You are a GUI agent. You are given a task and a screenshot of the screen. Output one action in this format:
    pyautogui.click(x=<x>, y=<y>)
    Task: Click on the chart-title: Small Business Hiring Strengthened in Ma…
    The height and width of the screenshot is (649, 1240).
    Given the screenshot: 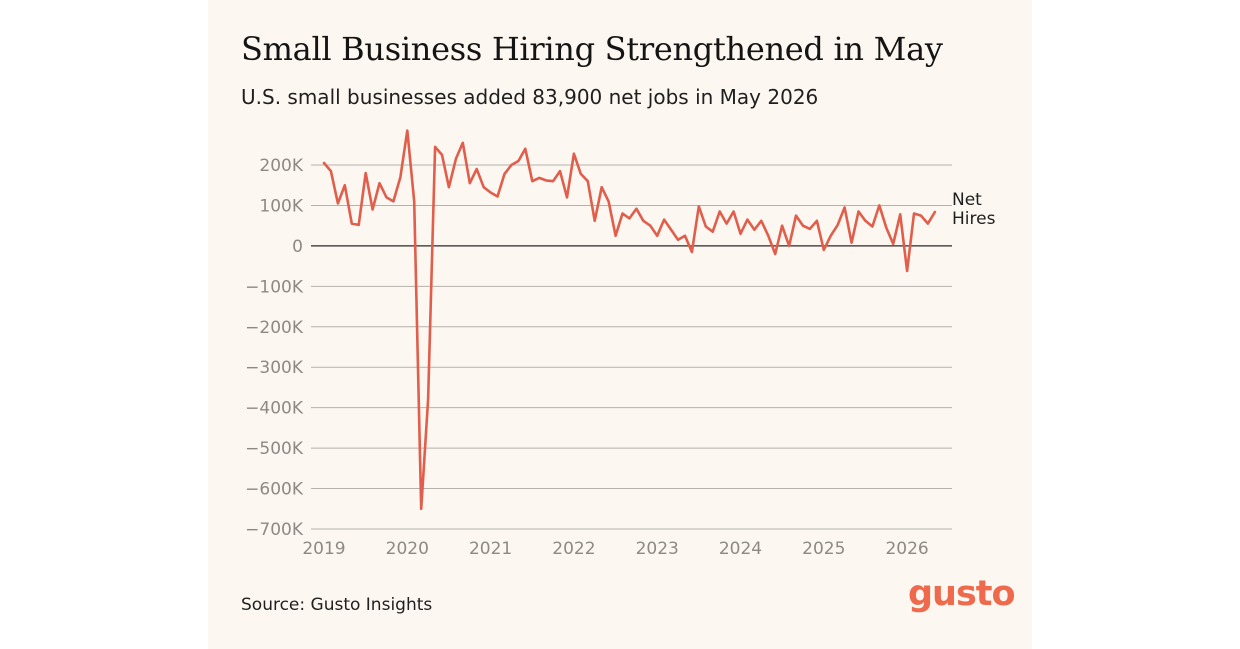 What is the action you would take?
    pyautogui.click(x=592, y=49)
    